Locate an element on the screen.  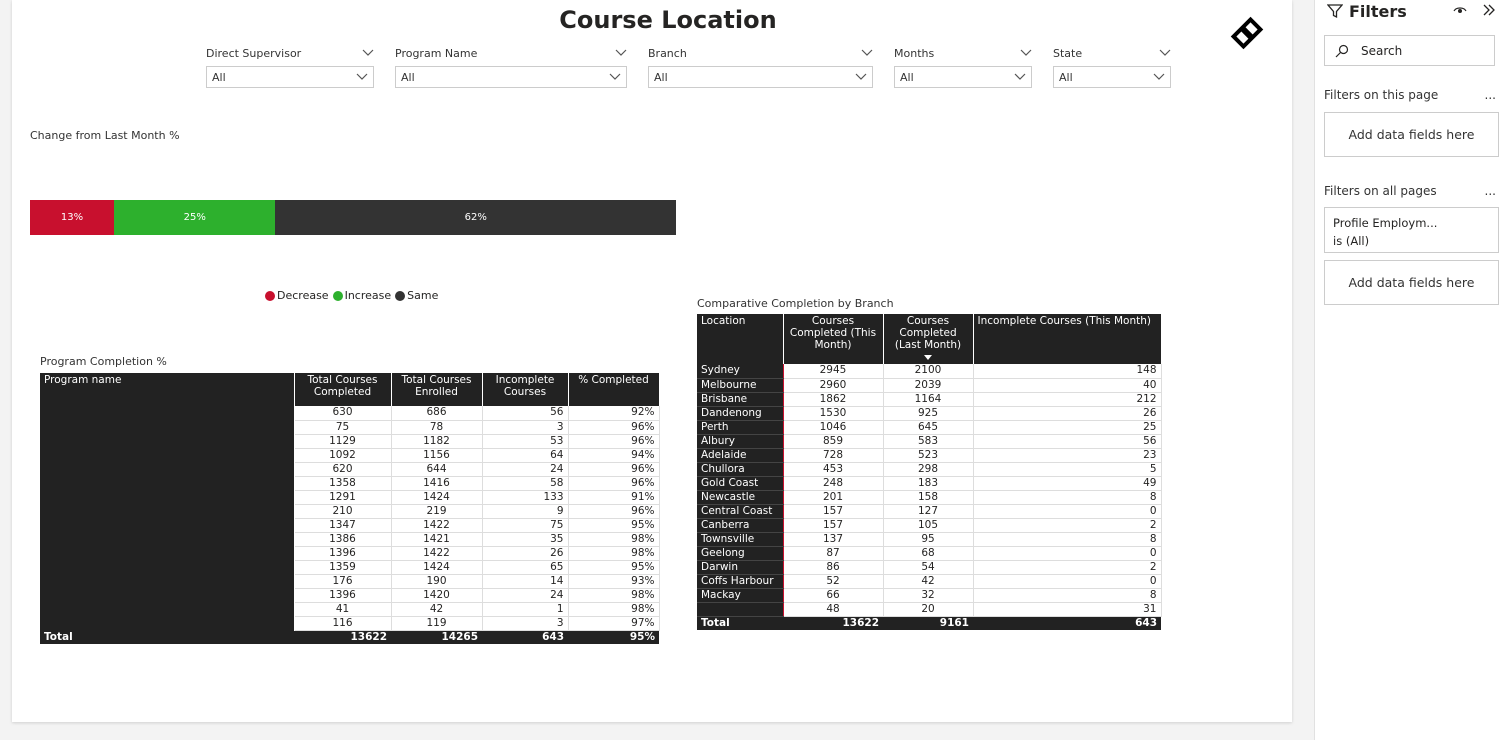
table-row: Central Coast 157 127 0 is located at coordinates (929, 511).